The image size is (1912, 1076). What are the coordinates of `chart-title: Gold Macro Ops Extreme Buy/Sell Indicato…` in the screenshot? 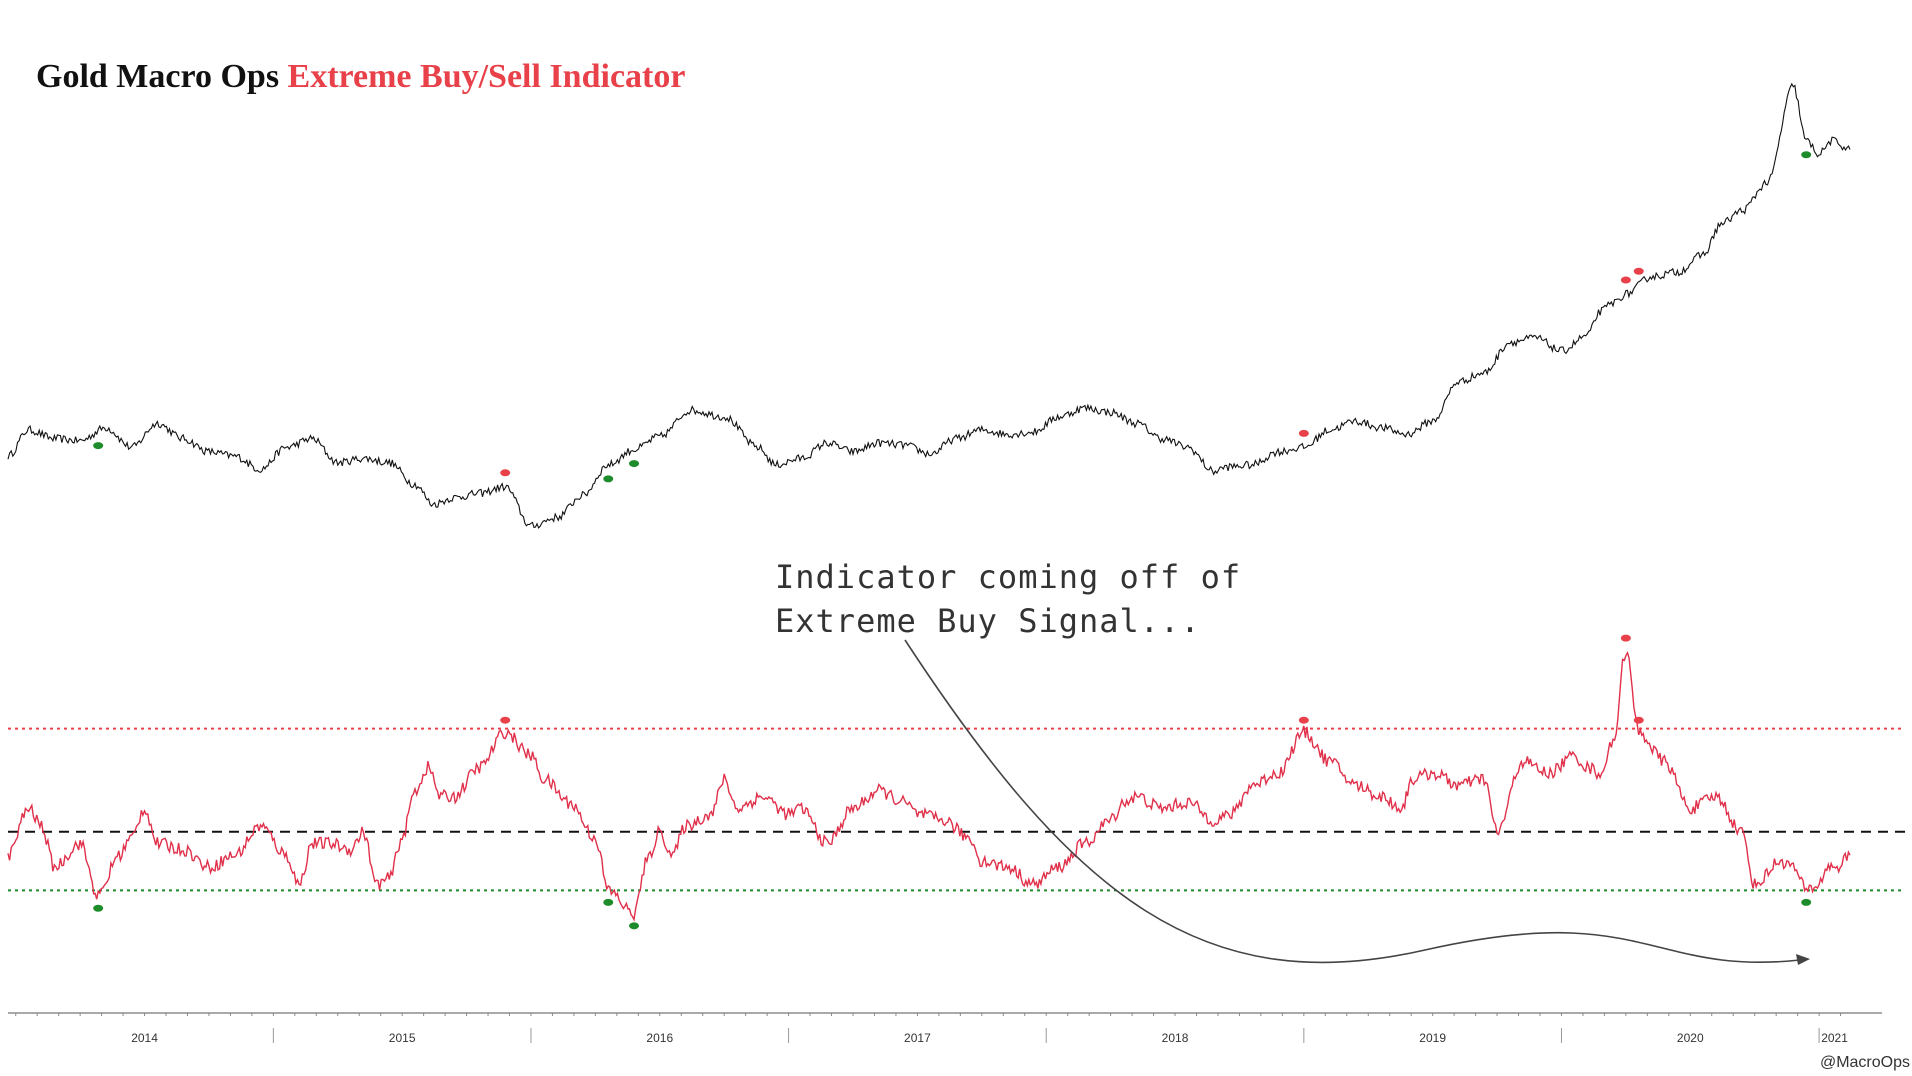 It's located at (360, 77).